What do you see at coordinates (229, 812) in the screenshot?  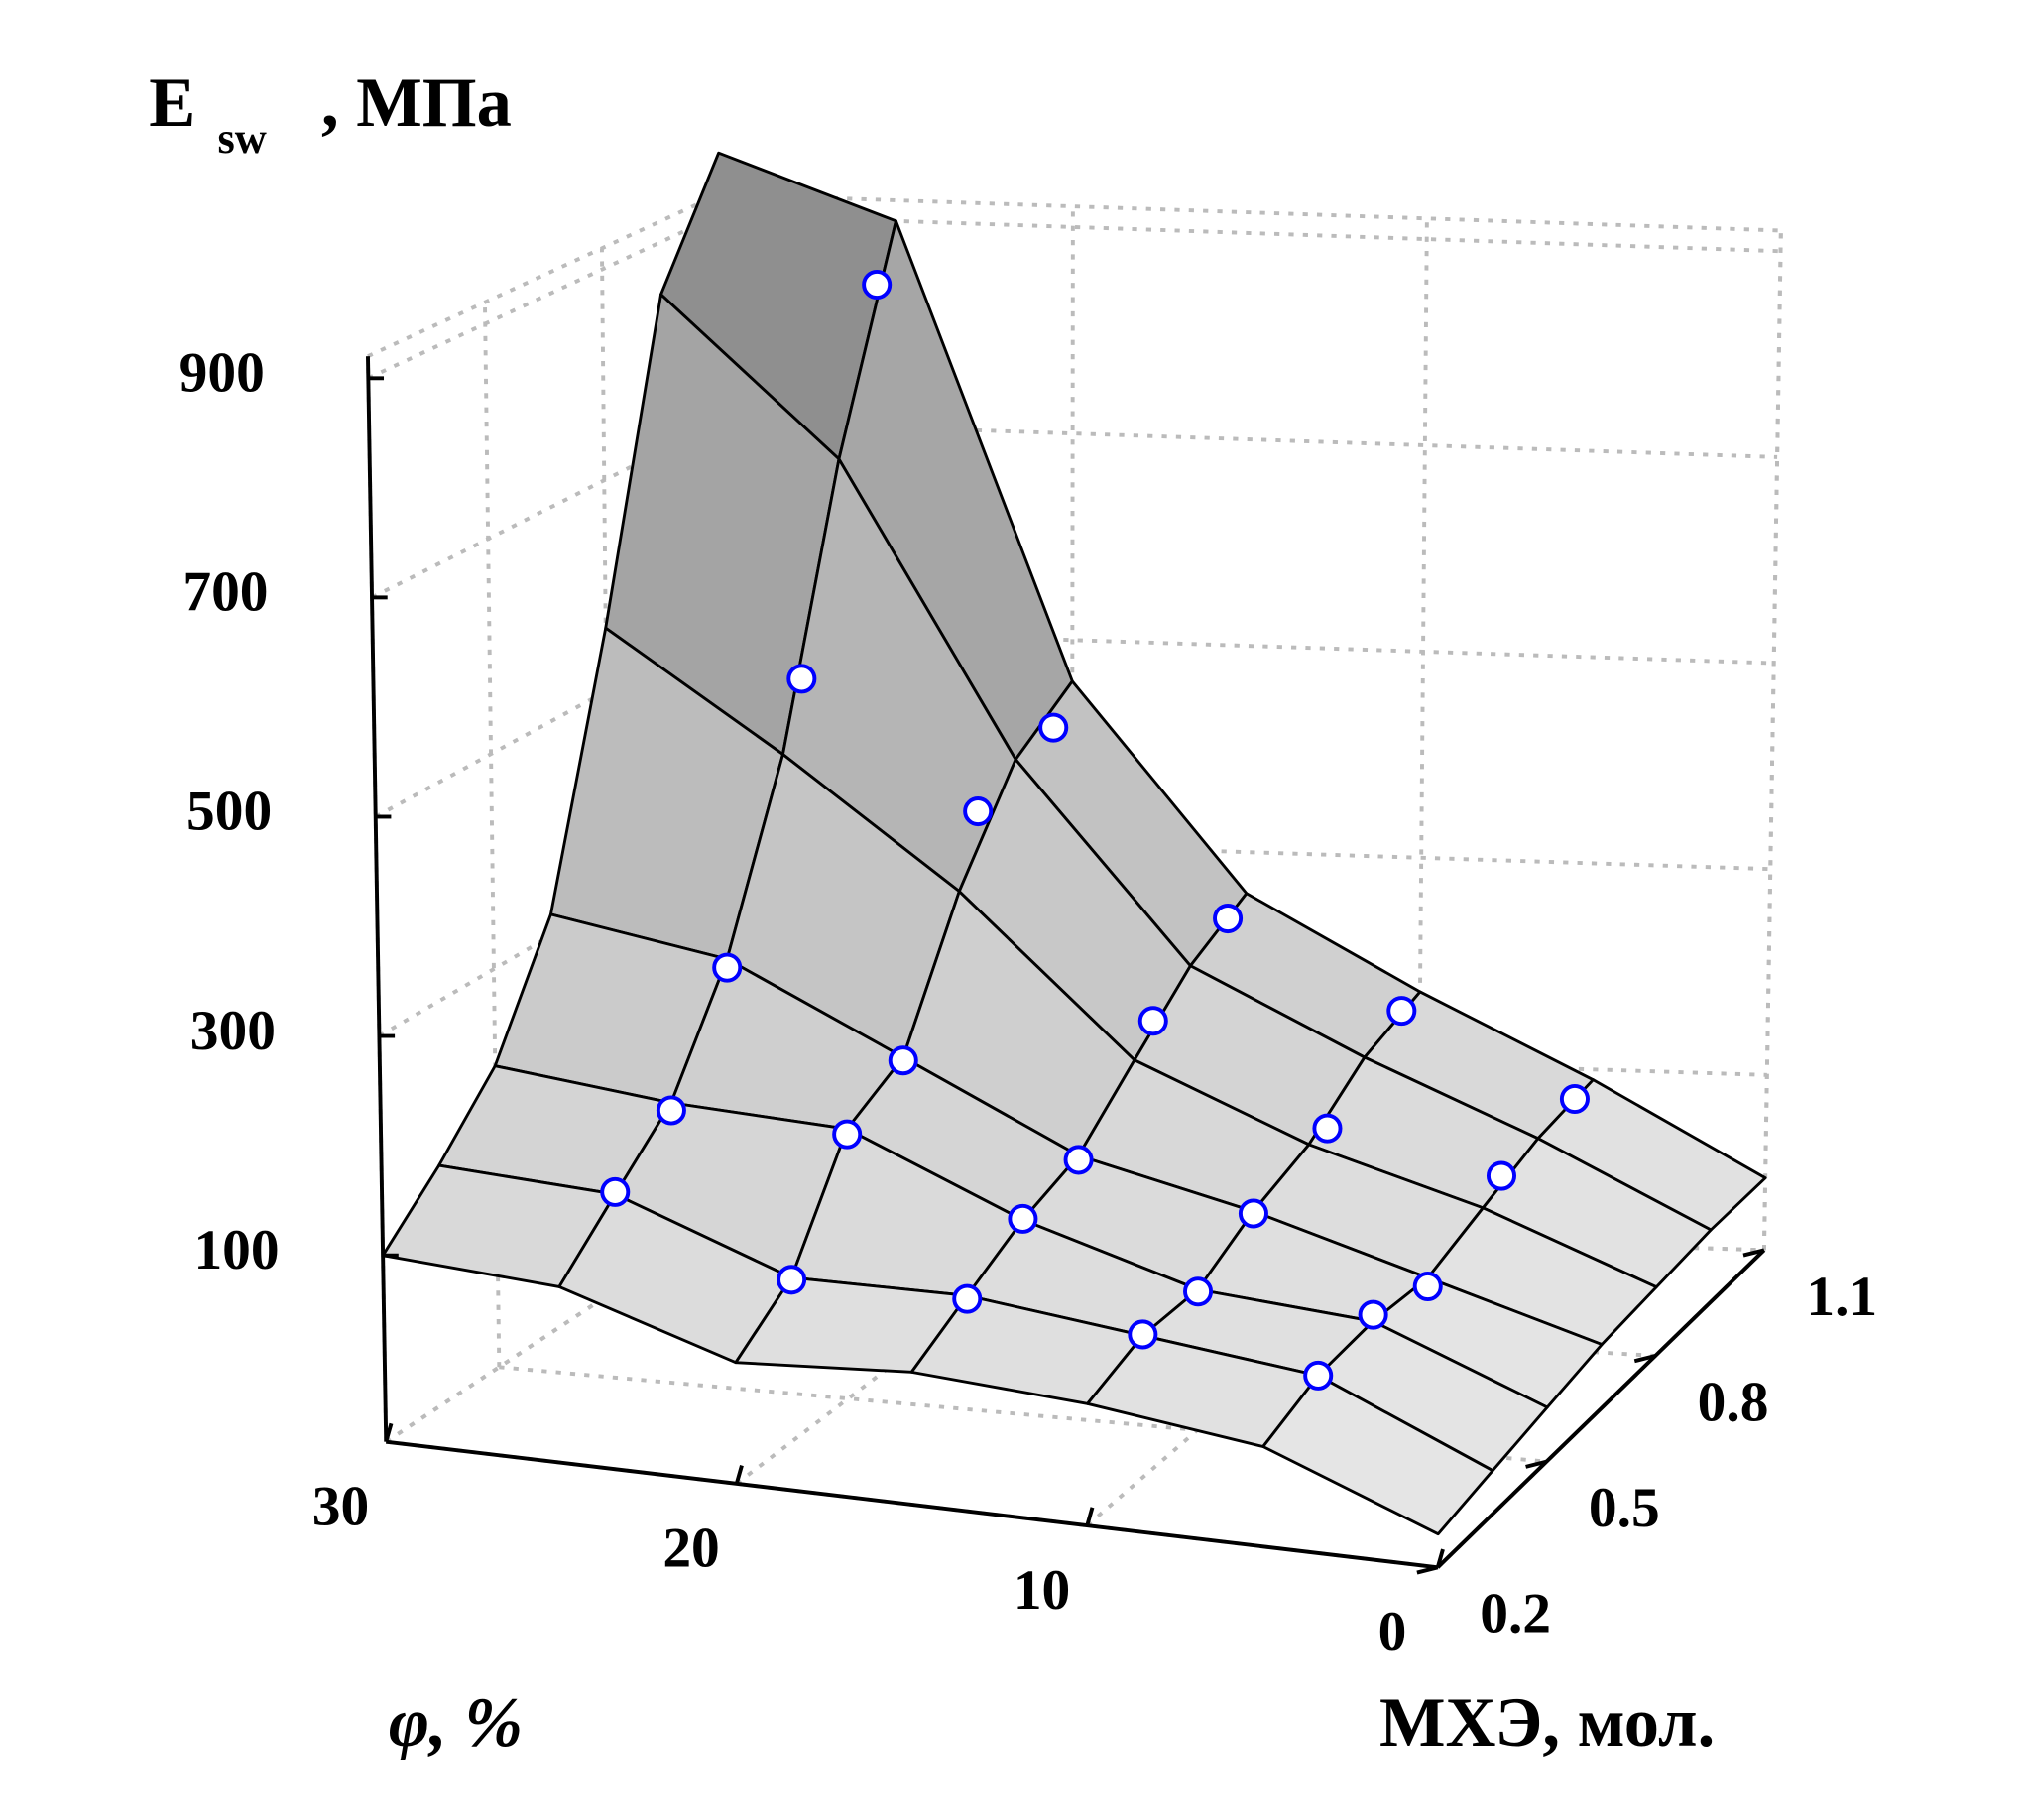 I see `z-tick-label: 500` at bounding box center [229, 812].